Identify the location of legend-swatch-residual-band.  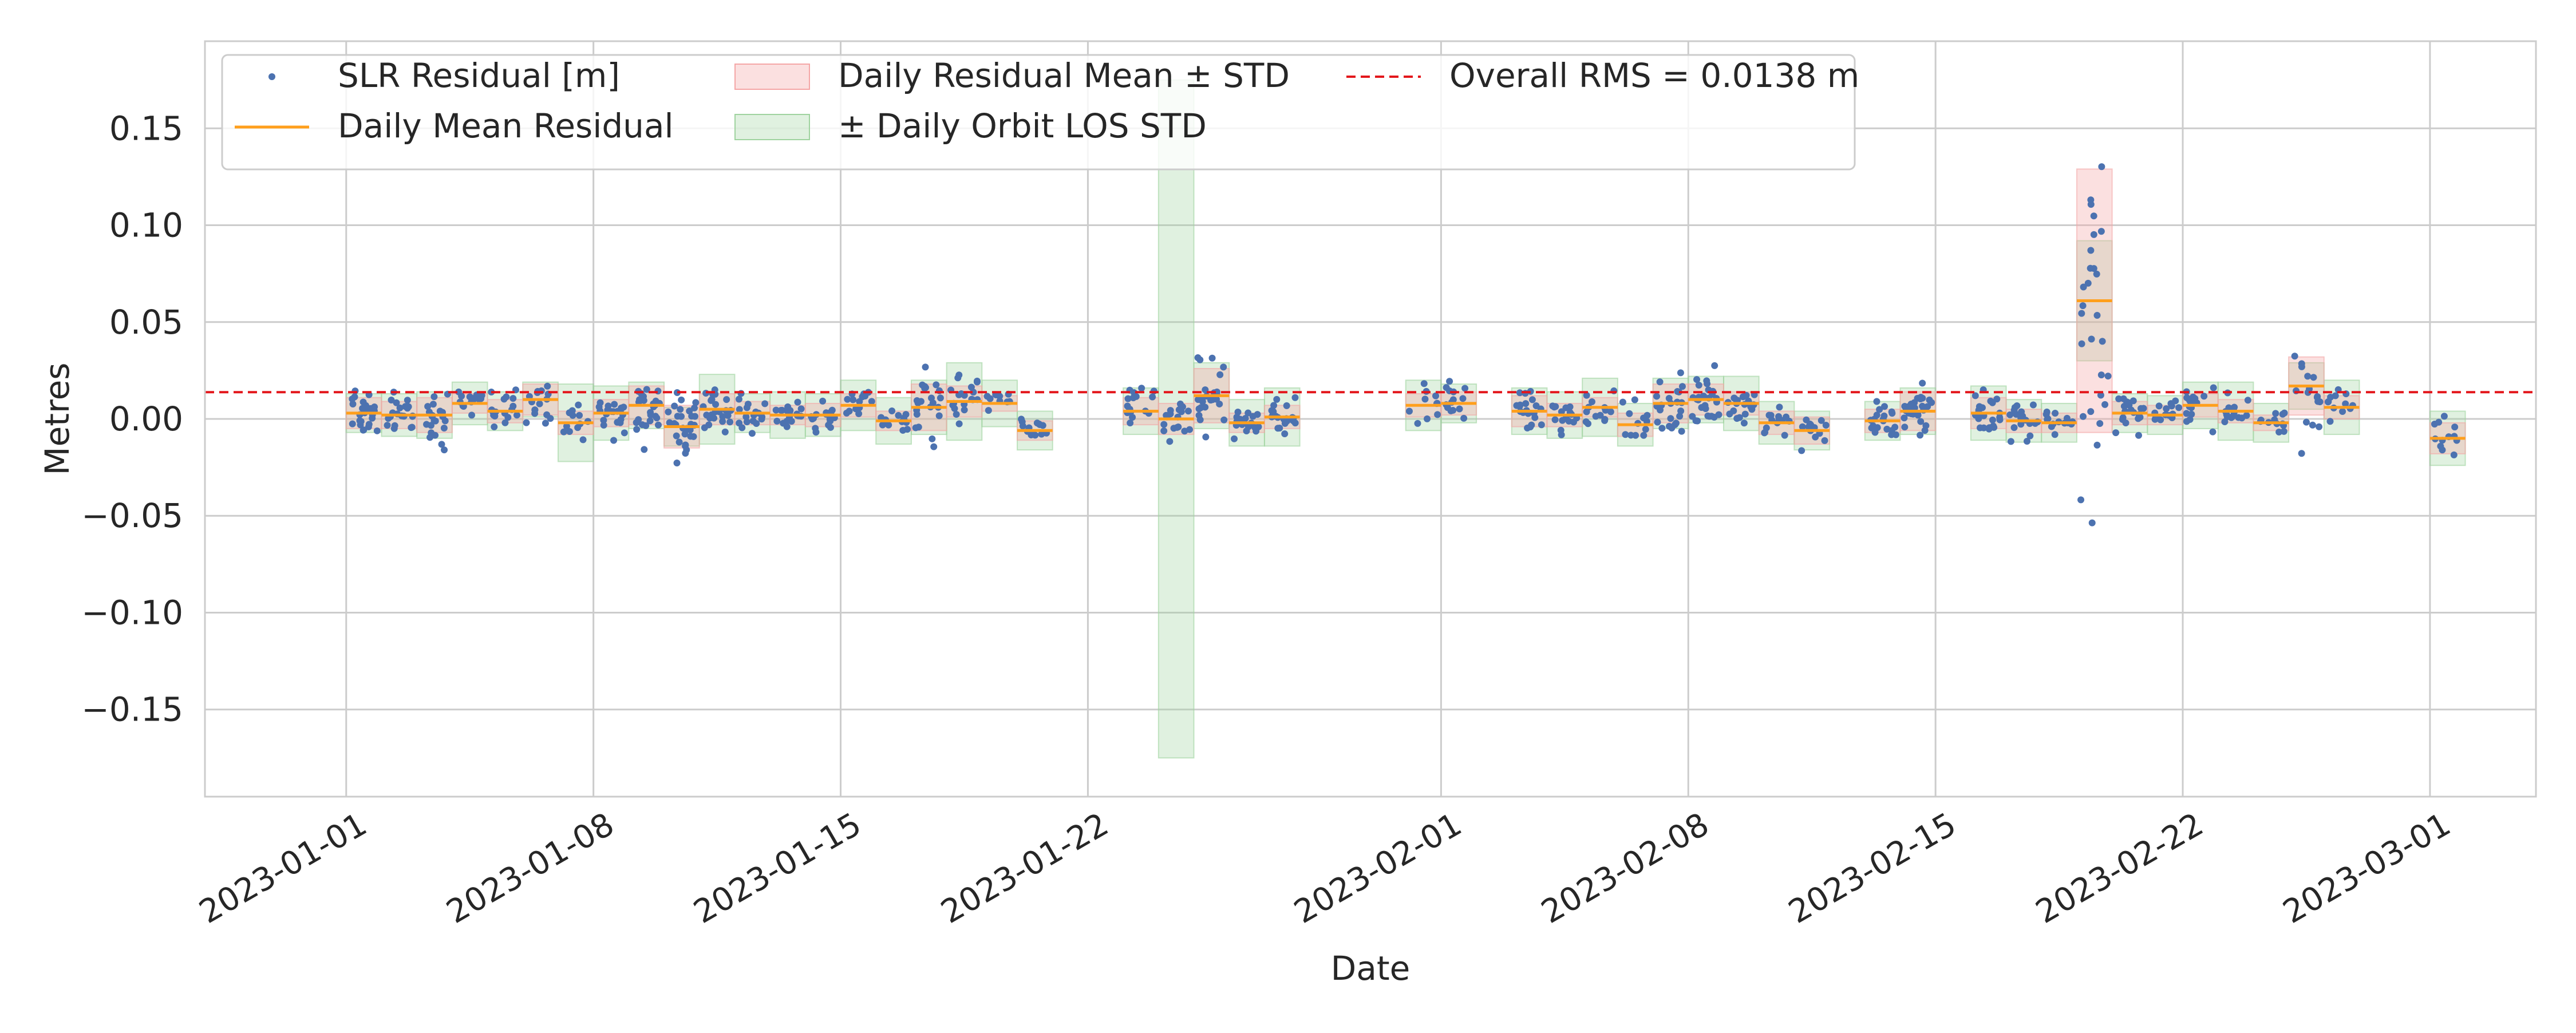
(772, 77).